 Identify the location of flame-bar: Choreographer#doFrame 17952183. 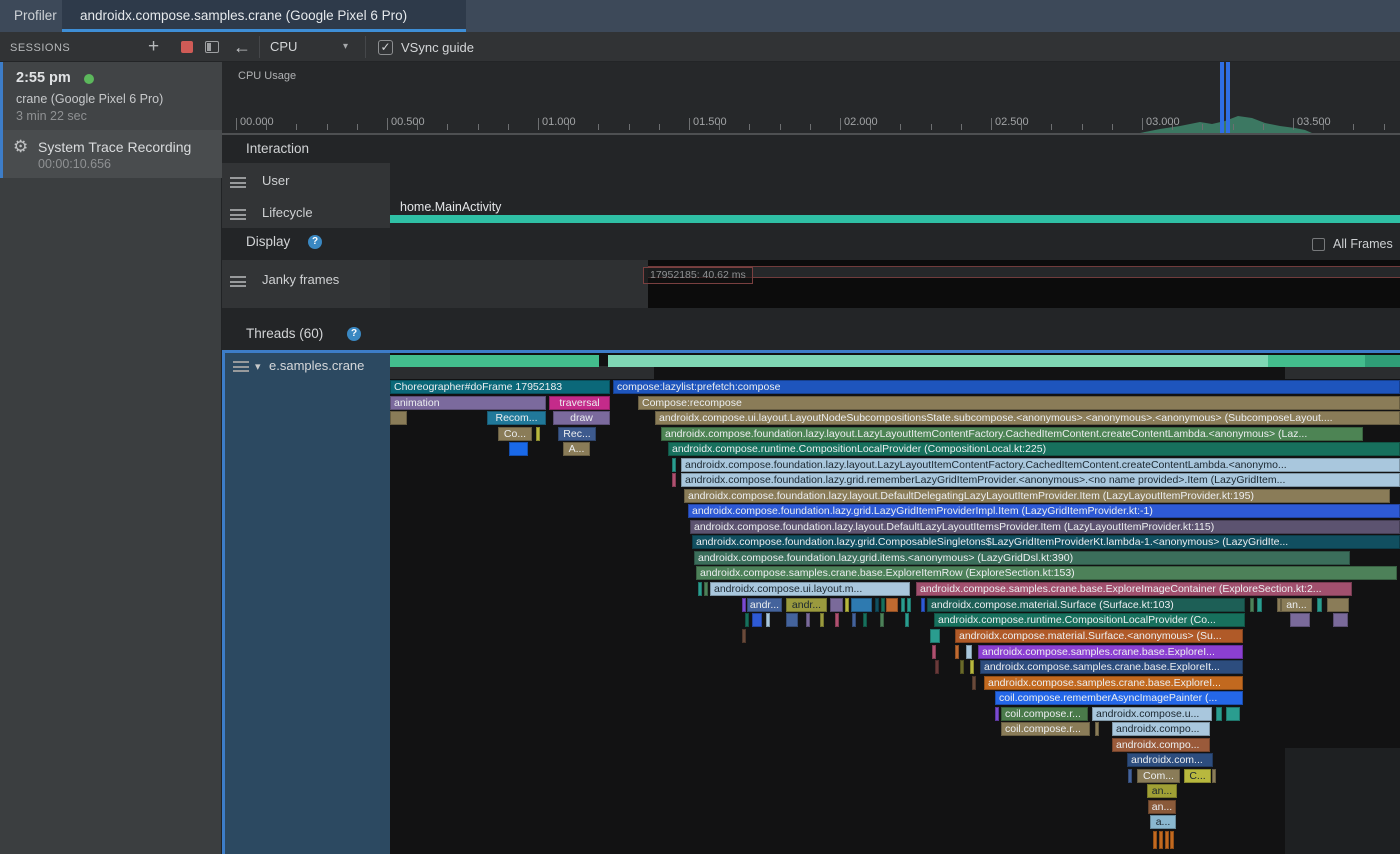
(500, 387).